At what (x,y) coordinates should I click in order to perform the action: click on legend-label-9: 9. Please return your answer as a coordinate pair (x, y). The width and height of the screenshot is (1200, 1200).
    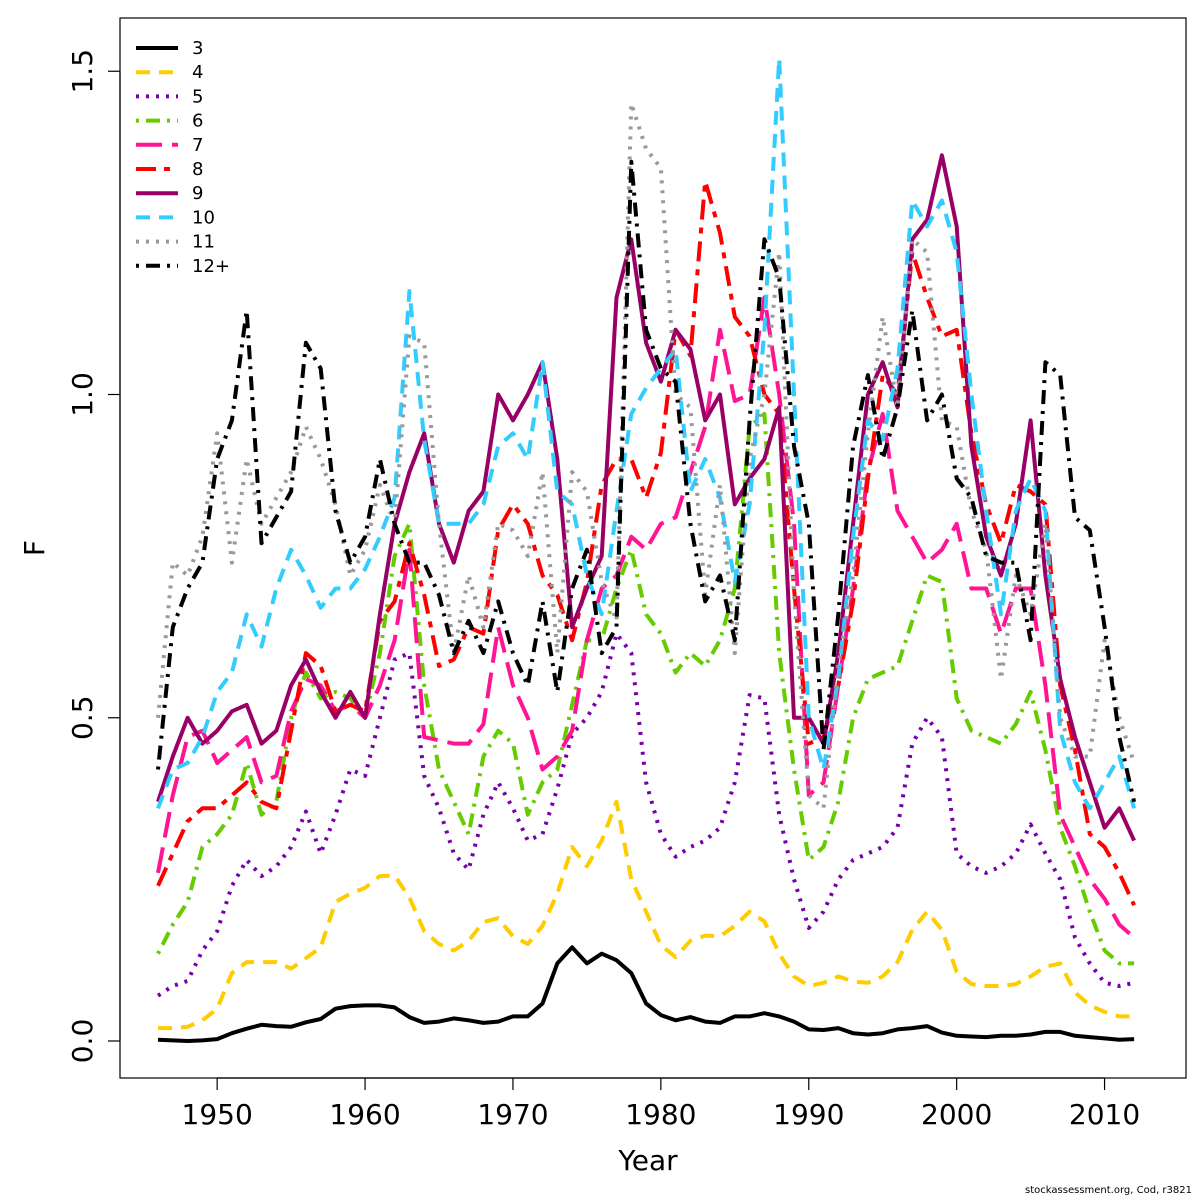
    Looking at the image, I should click on (197, 193).